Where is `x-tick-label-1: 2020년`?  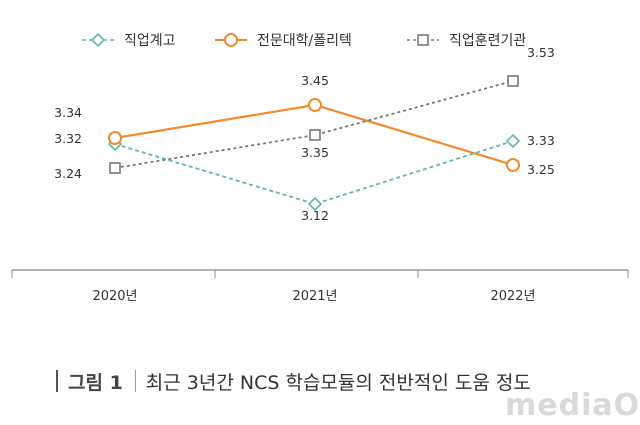 x-tick-label-1: 2020년 is located at coordinates (114, 296).